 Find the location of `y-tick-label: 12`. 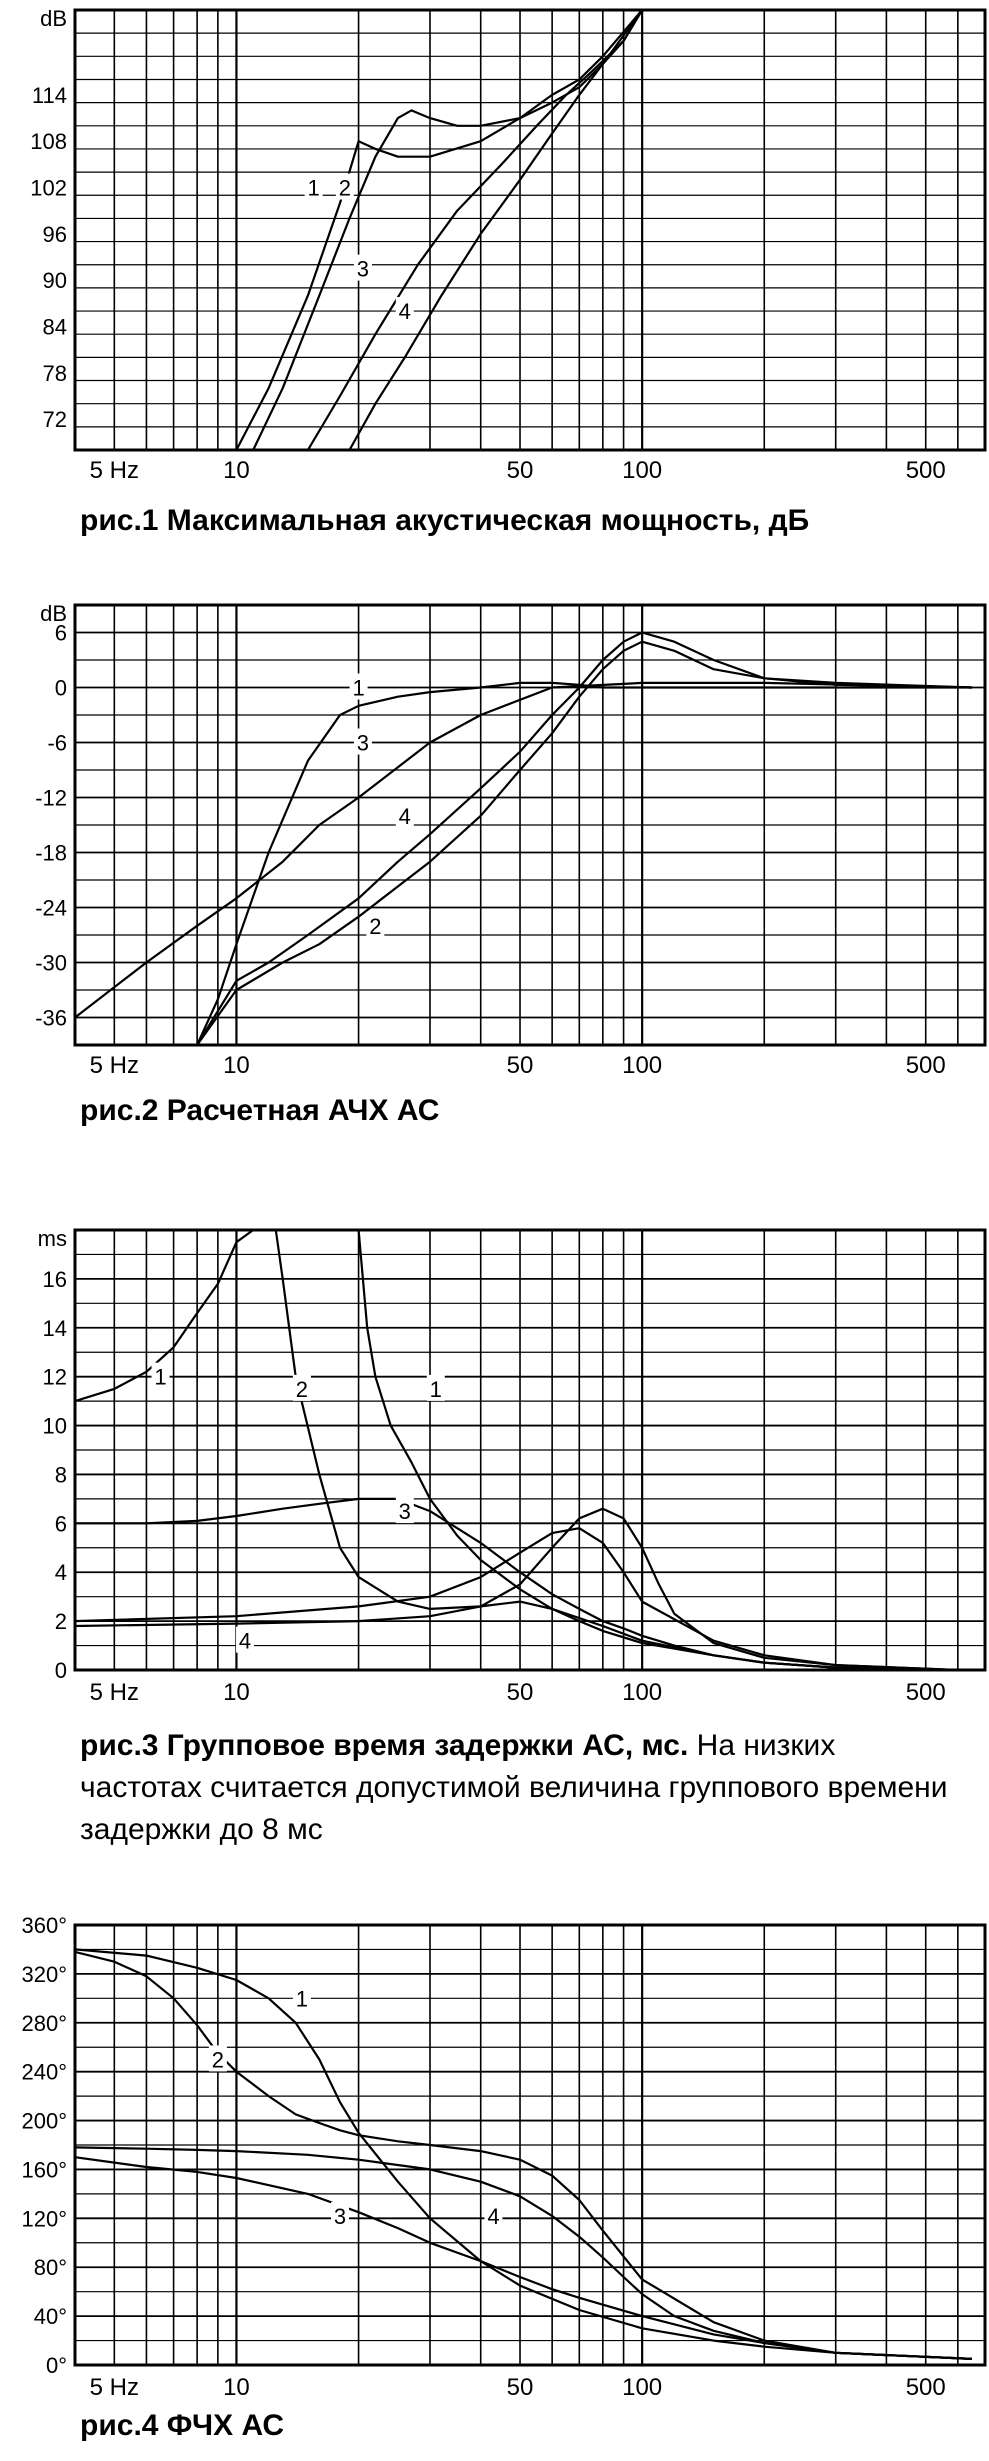

y-tick-label: 12 is located at coordinates (55, 1377).